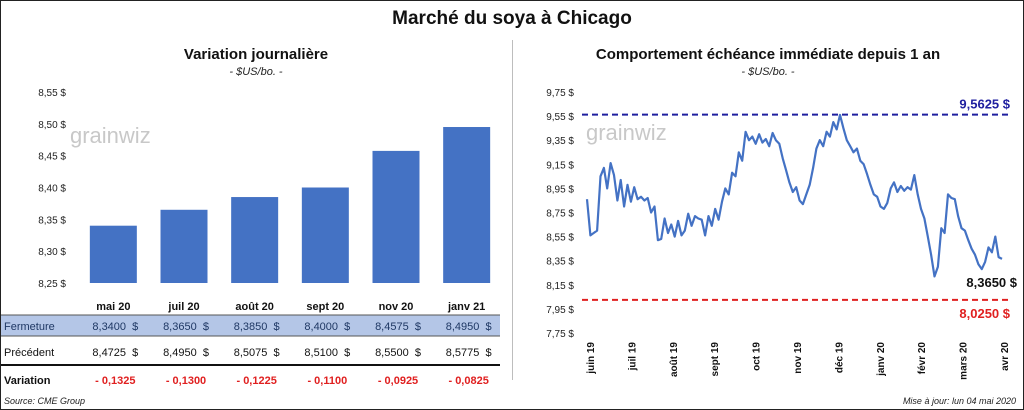 Image resolution: width=1024 pixels, height=410 pixels. I want to click on table-cell: - 0,0925, so click(398, 381).